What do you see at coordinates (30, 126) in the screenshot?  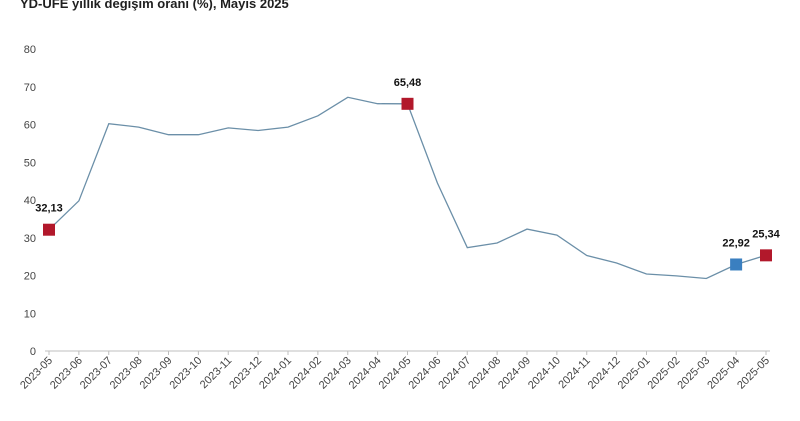 I see `y-tick-label: 60` at bounding box center [30, 126].